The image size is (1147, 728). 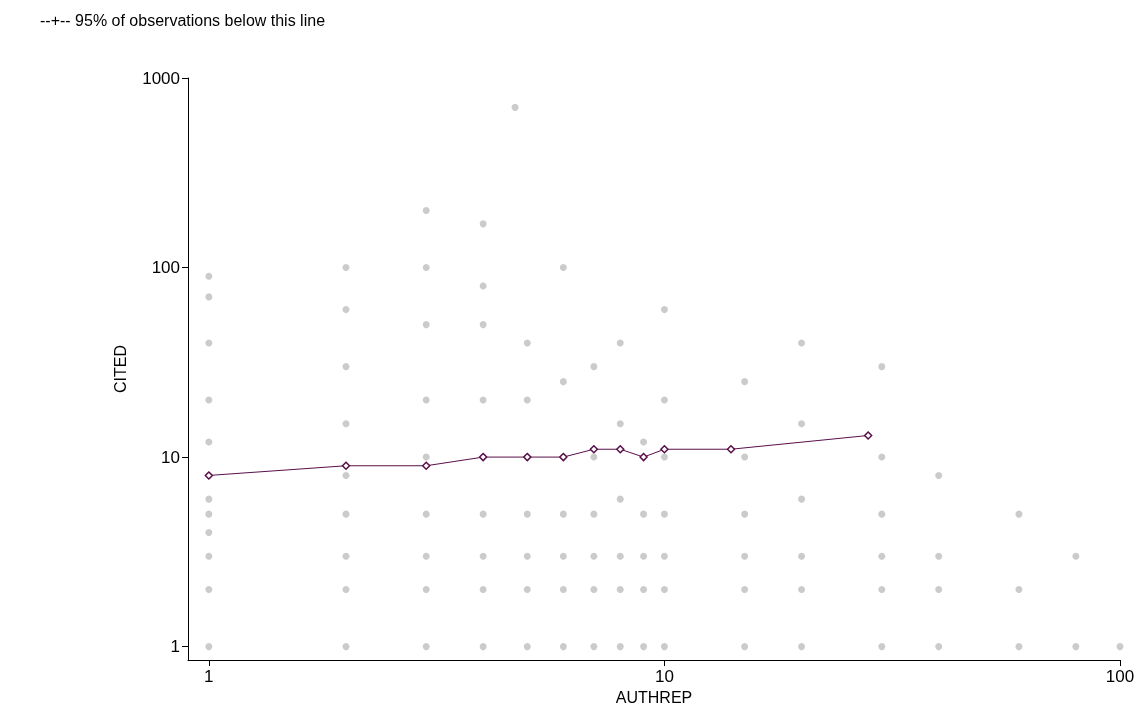 I want to click on y-tick-label: 1000, so click(x=161, y=78).